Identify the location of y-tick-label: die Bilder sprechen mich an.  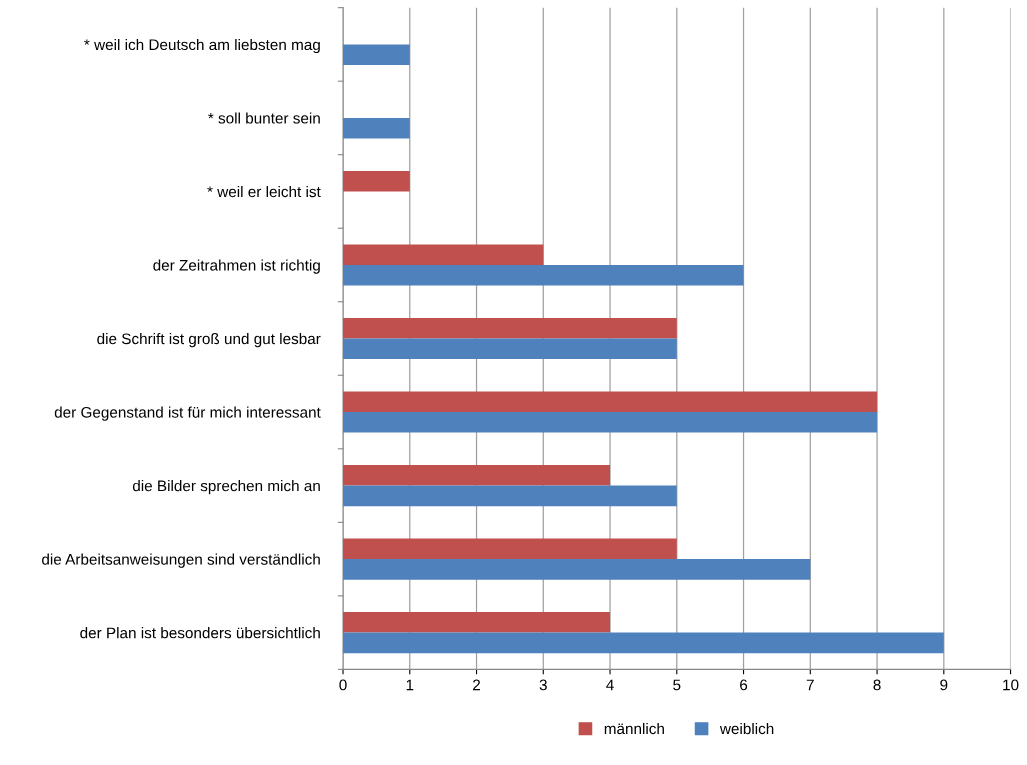
(226, 487).